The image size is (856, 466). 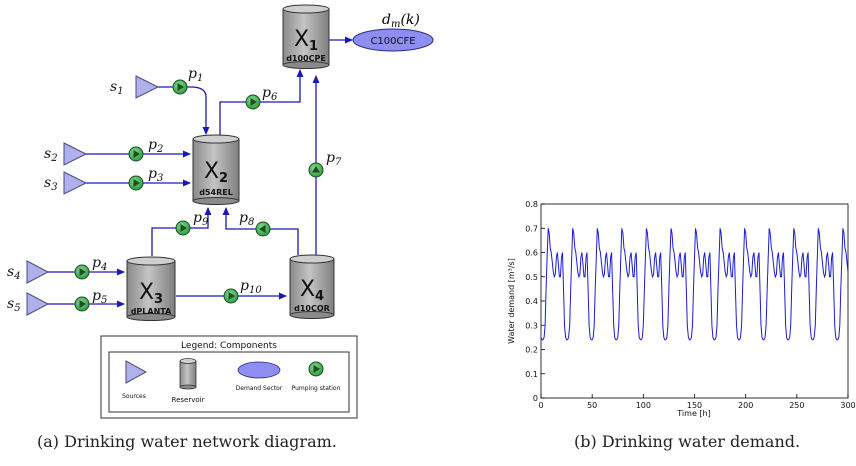 I want to click on legend-pump-label: Pumping station, so click(x=316, y=388).